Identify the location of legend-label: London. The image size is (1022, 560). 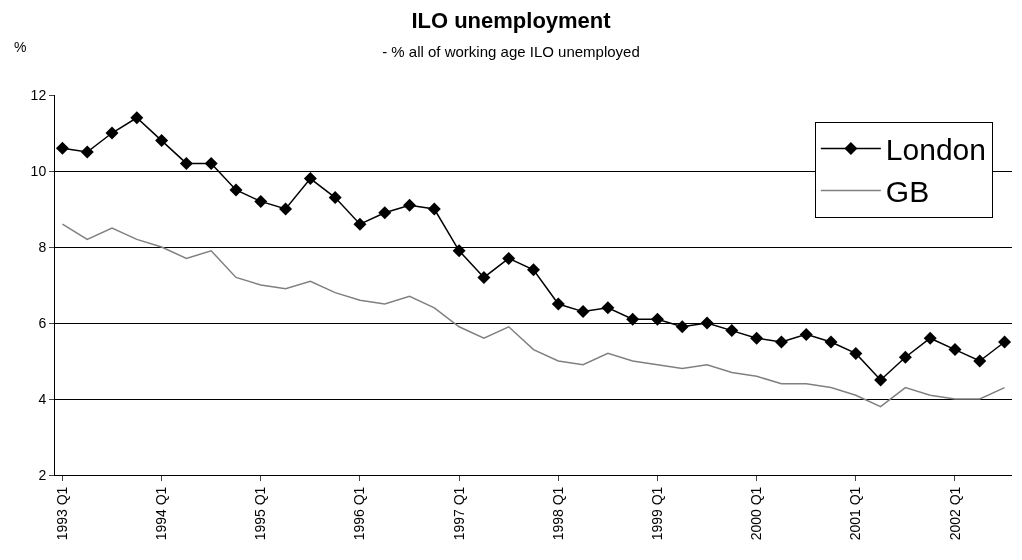
(935, 150).